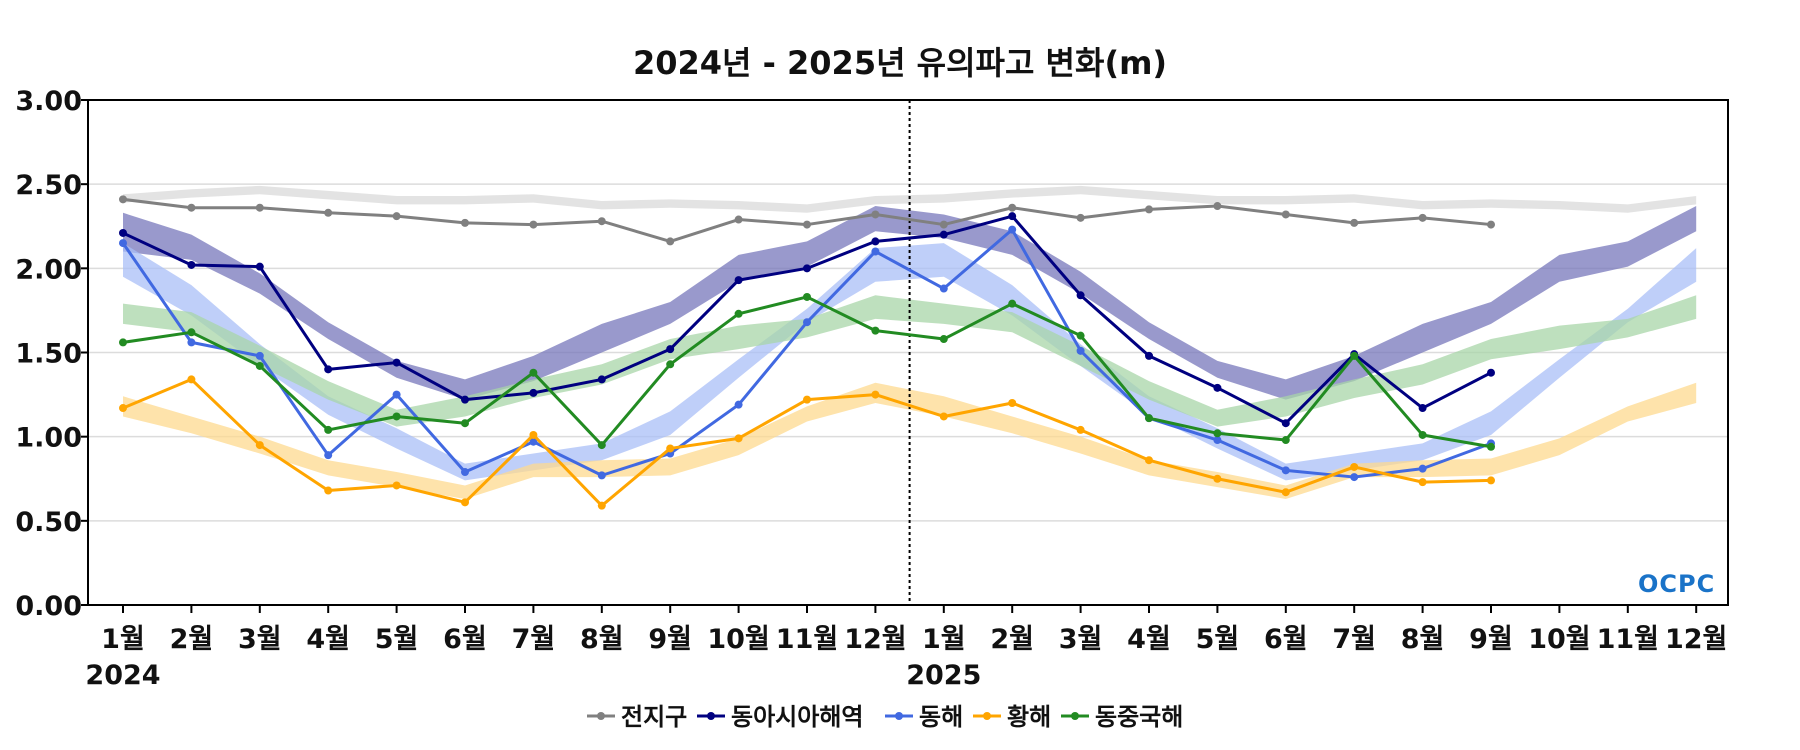  I want to click on y-tick-label: 3.00, so click(48, 101).